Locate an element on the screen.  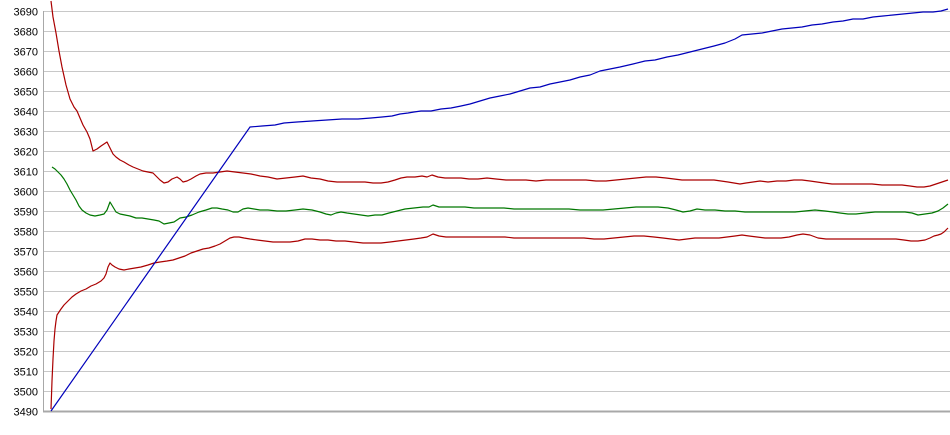
y-tick-label: 3670 is located at coordinates (26, 53).